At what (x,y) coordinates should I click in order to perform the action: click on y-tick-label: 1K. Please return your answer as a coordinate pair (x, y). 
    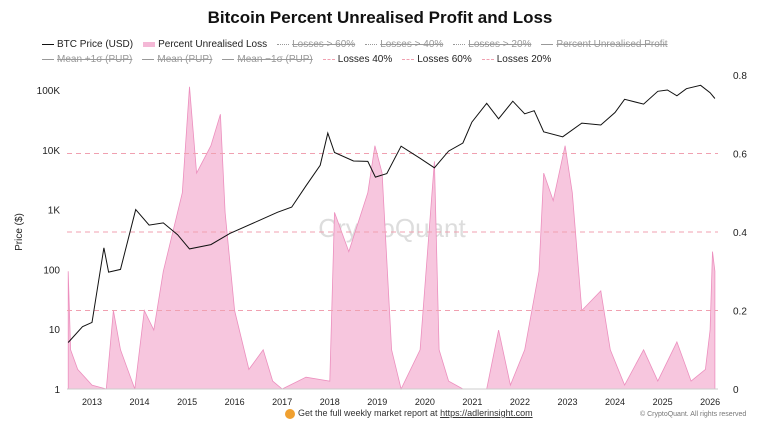
    Looking at the image, I should click on (54, 211).